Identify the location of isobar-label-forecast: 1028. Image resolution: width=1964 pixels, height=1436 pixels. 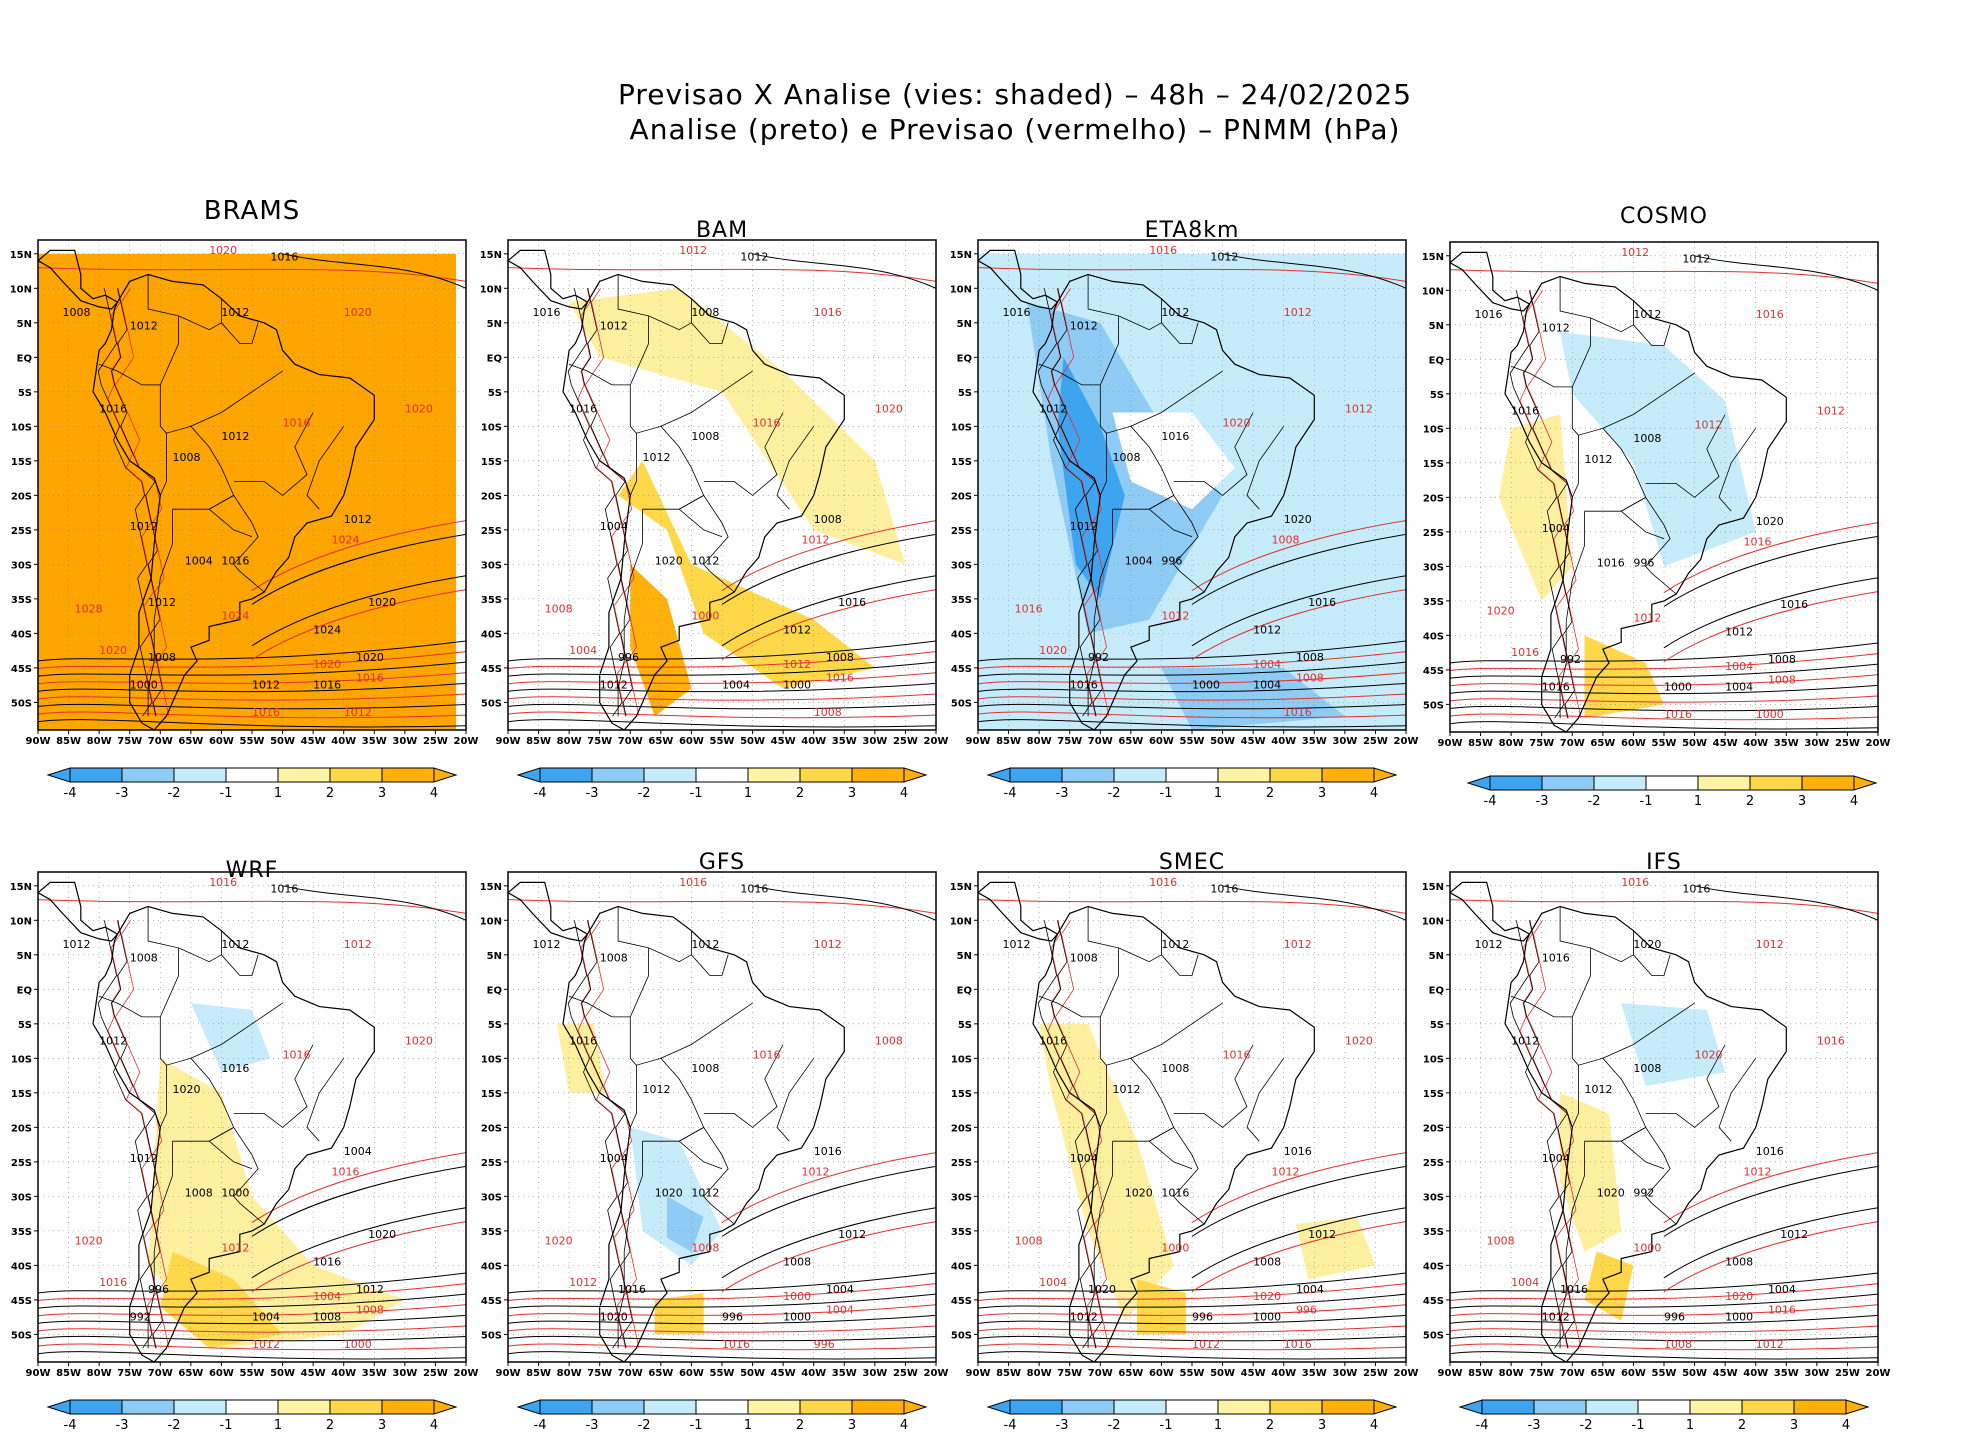
(89, 609).